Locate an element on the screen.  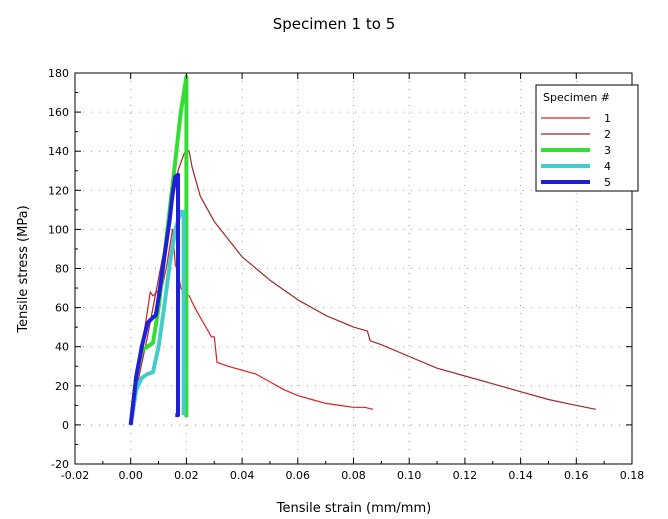
chart-title: Specimen 1 to 5 is located at coordinates (334, 24).